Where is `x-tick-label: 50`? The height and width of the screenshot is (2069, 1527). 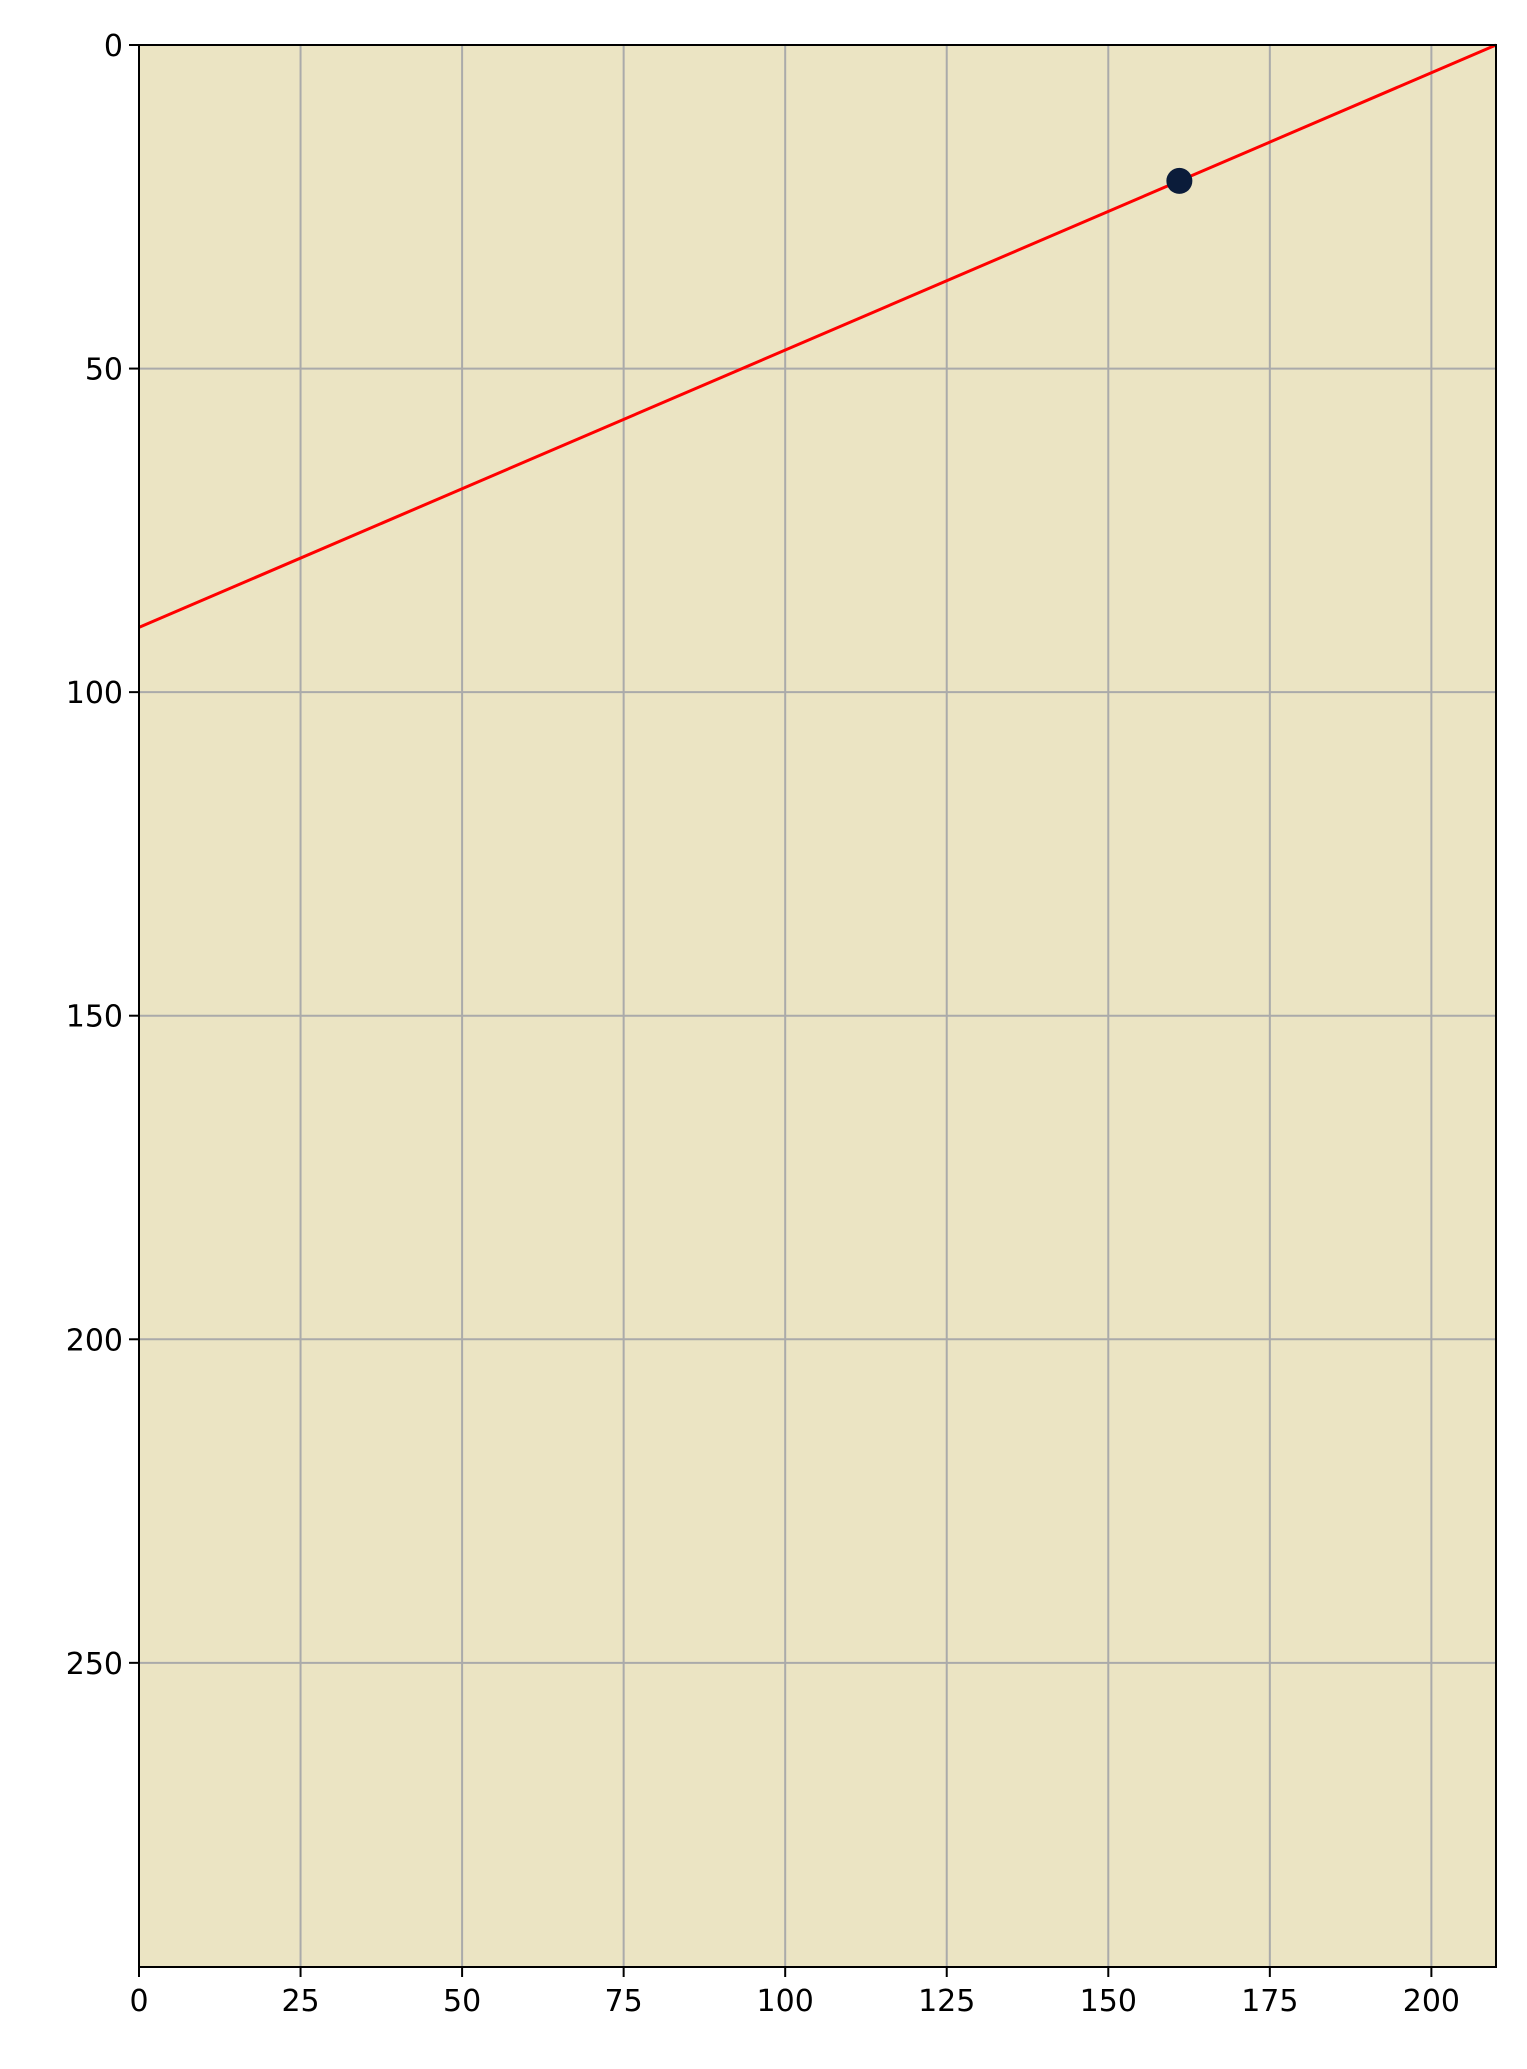 x-tick-label: 50 is located at coordinates (462, 2001).